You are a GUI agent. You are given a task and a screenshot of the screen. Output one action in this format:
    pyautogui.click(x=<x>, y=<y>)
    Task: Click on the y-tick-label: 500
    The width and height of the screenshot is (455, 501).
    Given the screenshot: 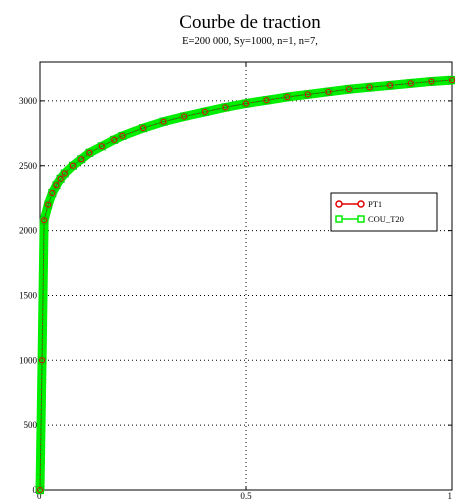 What is the action you would take?
    pyautogui.click(x=31, y=425)
    